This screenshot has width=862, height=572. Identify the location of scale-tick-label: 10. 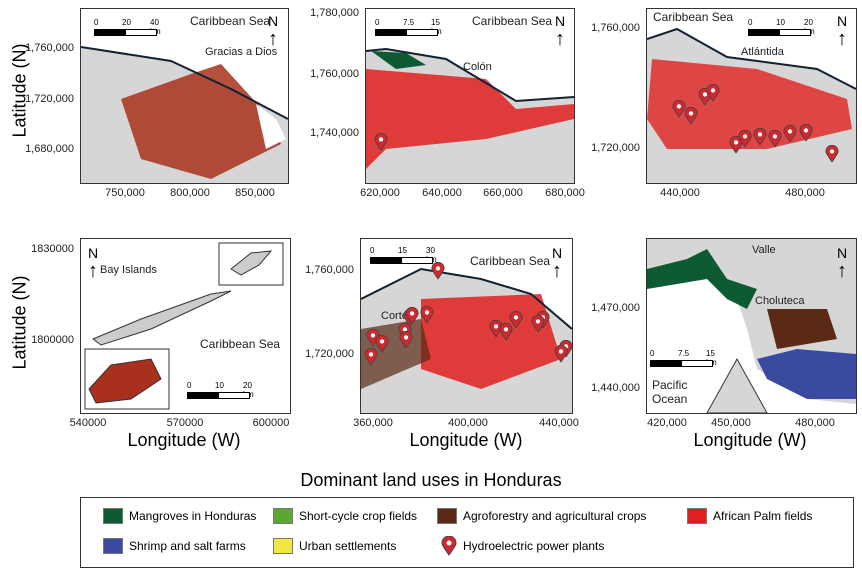
(780, 22).